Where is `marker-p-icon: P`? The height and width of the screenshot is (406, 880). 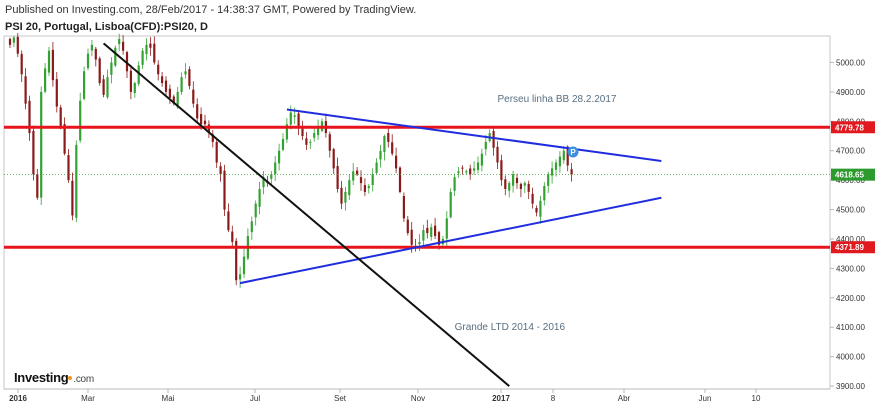
marker-p-icon: P is located at coordinates (573, 152).